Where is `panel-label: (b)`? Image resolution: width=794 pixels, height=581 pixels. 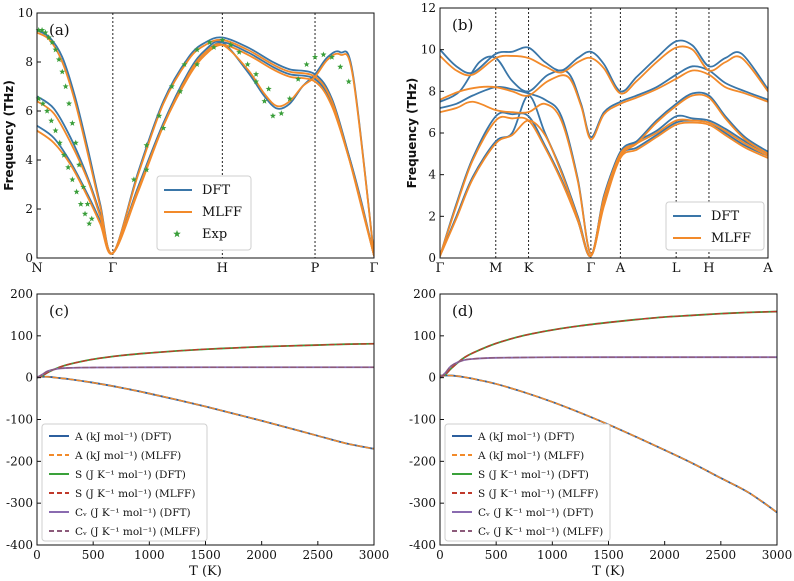
panel-label: (b) is located at coordinates (462, 25).